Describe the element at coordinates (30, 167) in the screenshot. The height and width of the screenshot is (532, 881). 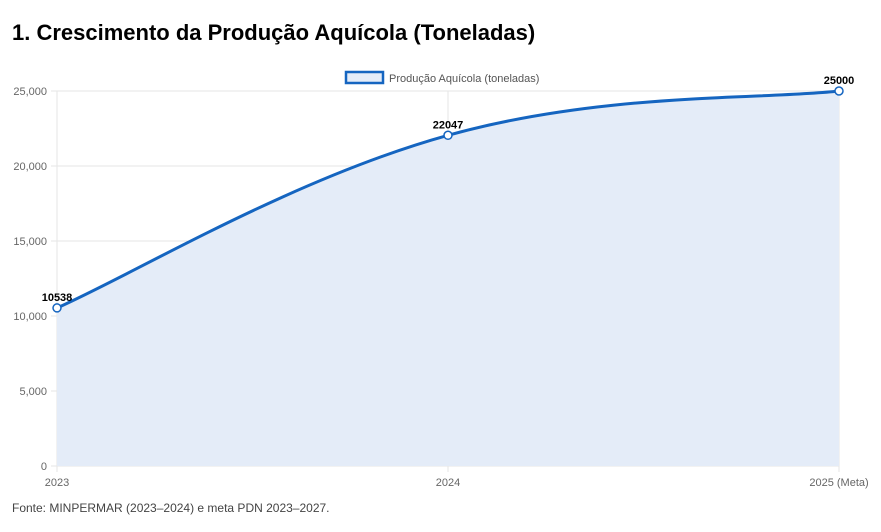
I see `y-tick-label: 20,000` at that location.